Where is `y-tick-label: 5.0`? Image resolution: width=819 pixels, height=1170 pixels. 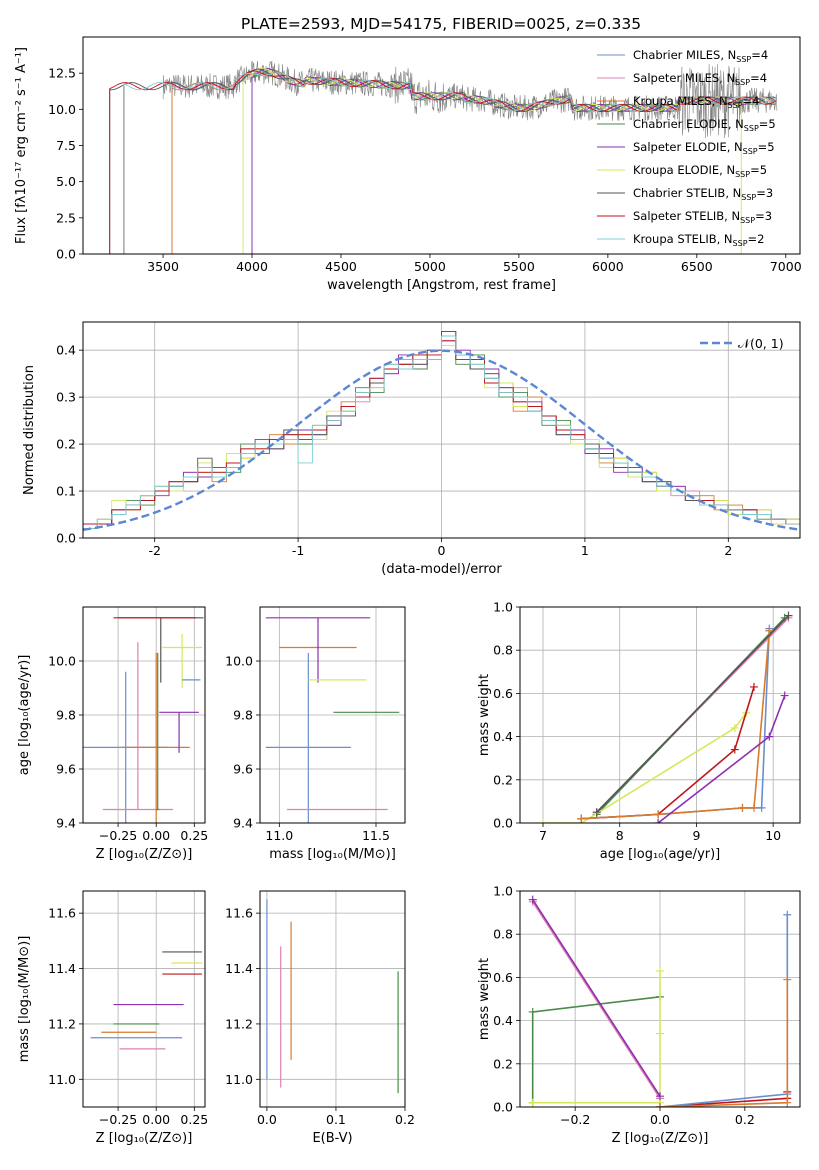
y-tick-label: 5.0 is located at coordinates (66, 181).